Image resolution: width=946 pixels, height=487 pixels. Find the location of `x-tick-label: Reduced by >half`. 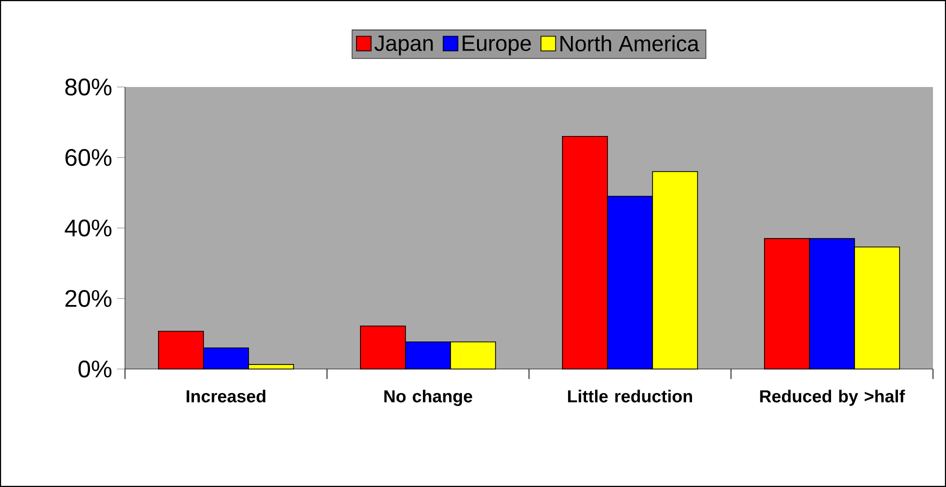

x-tick-label: Reduced by >half is located at coordinates (832, 398).